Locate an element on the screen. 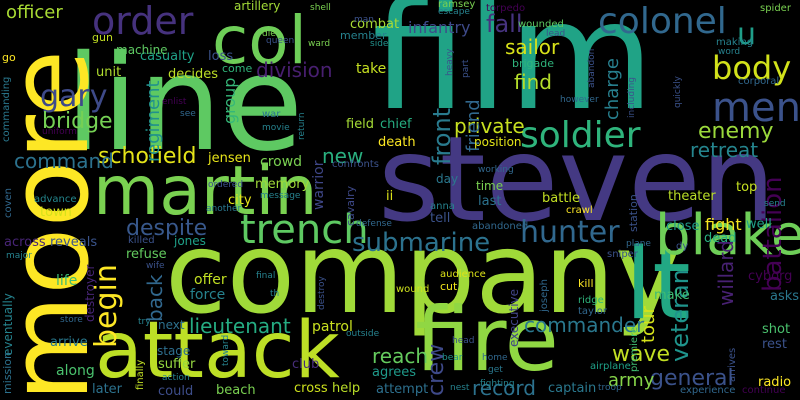 Image resolution: width=800 pixels, height=400 pixels. word-enlist: enlist is located at coordinates (174, 102).